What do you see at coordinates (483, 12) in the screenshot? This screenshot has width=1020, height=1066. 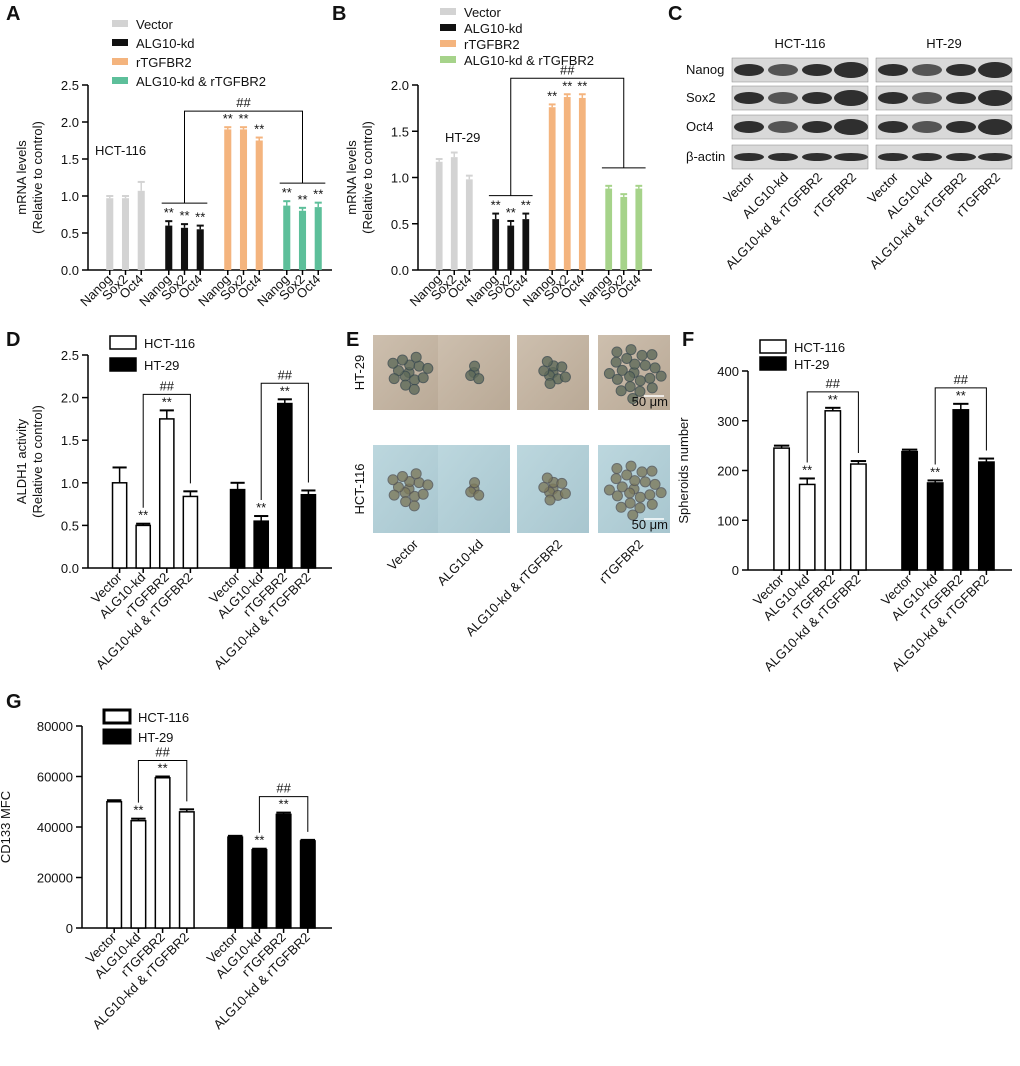 I see `legend-label: Vector` at bounding box center [483, 12].